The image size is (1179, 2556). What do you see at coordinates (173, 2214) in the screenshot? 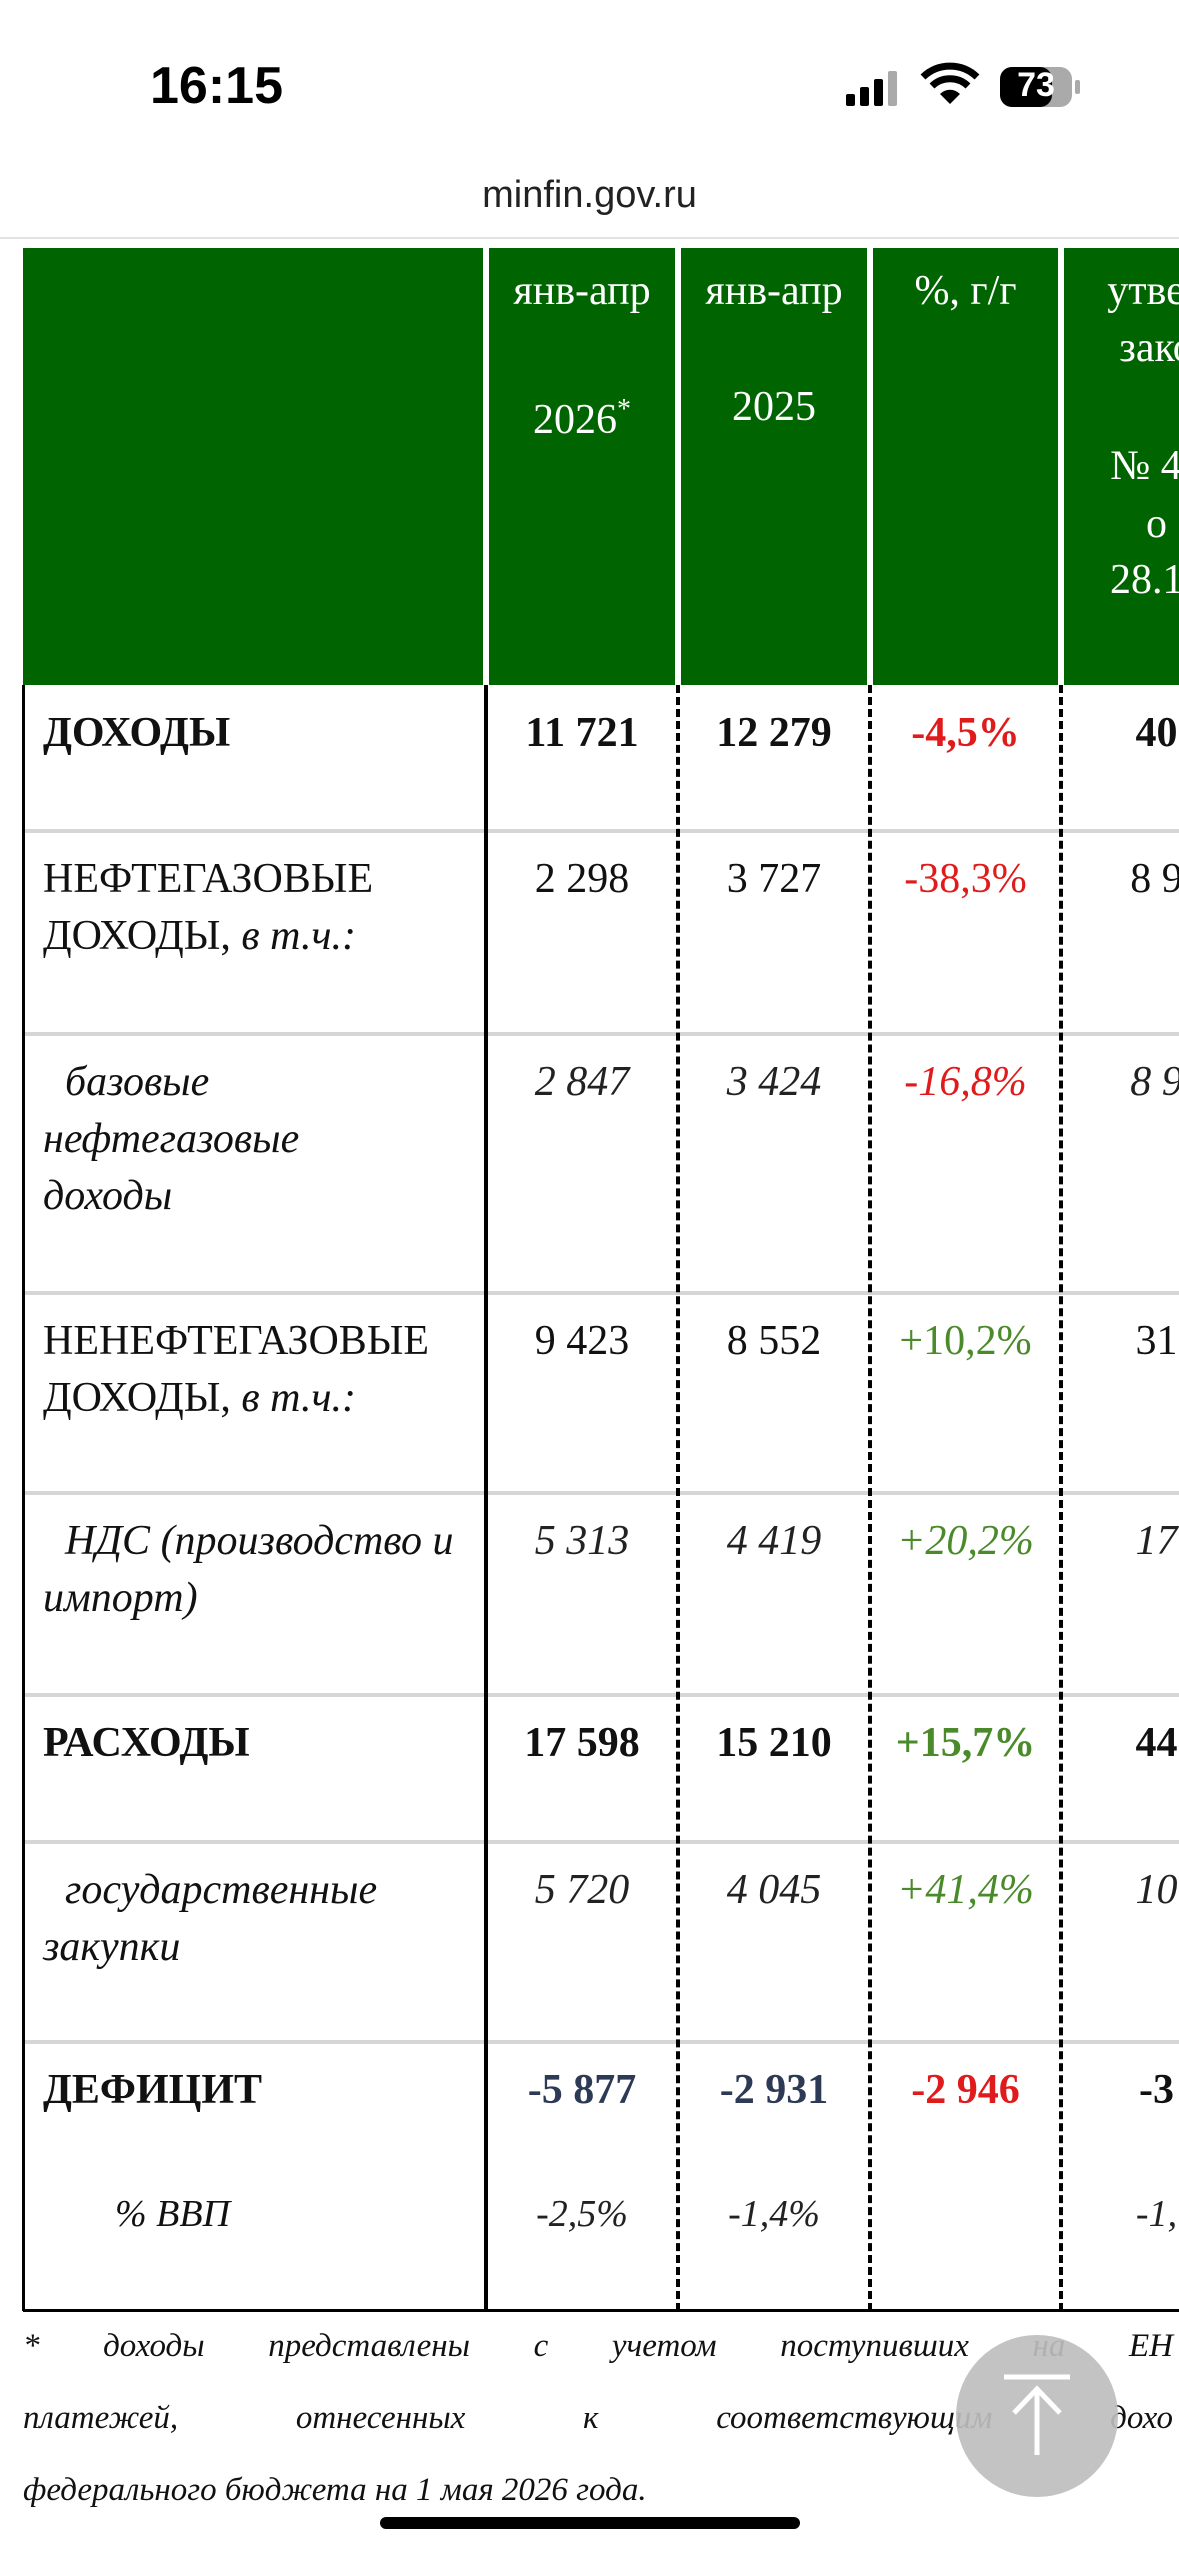
I see `sub-label: % ВВП` at bounding box center [173, 2214].